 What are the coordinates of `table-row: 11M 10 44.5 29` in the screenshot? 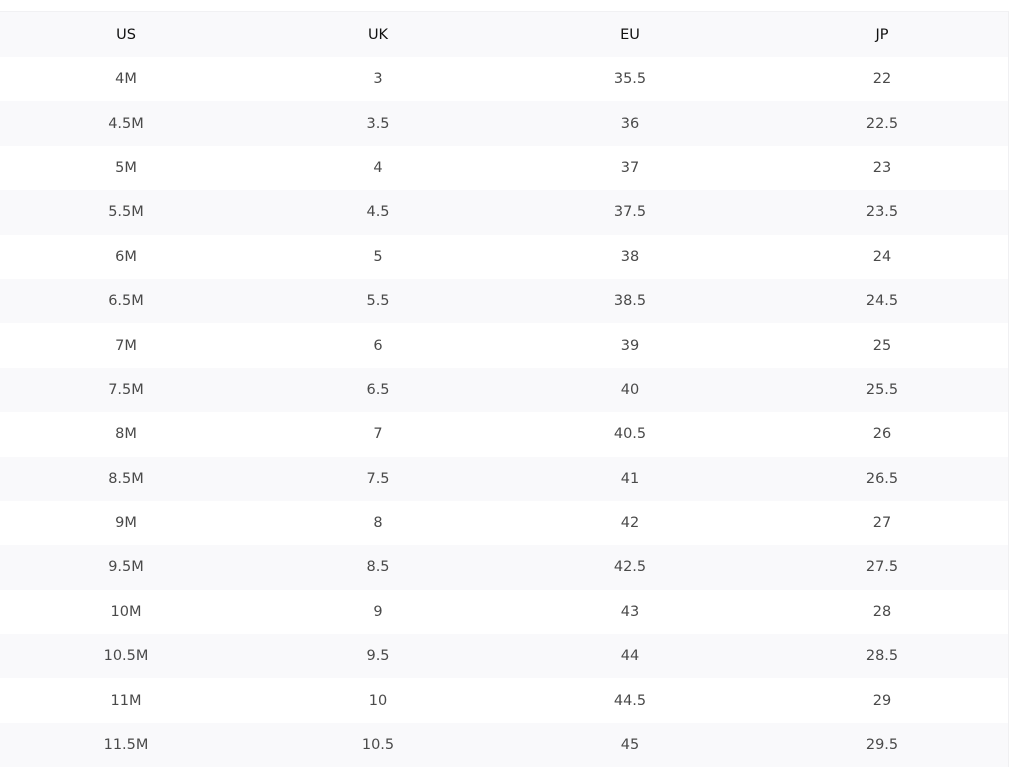 It's located at (504, 700).